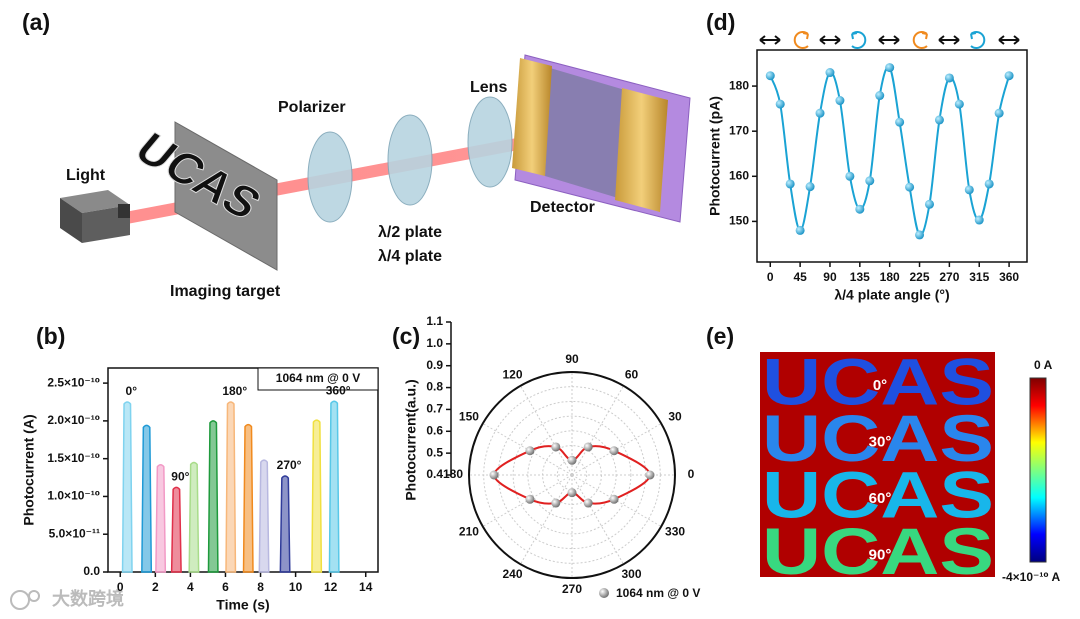 The image size is (1080, 619). I want to click on theta-tick-label: 300, so click(631, 574).